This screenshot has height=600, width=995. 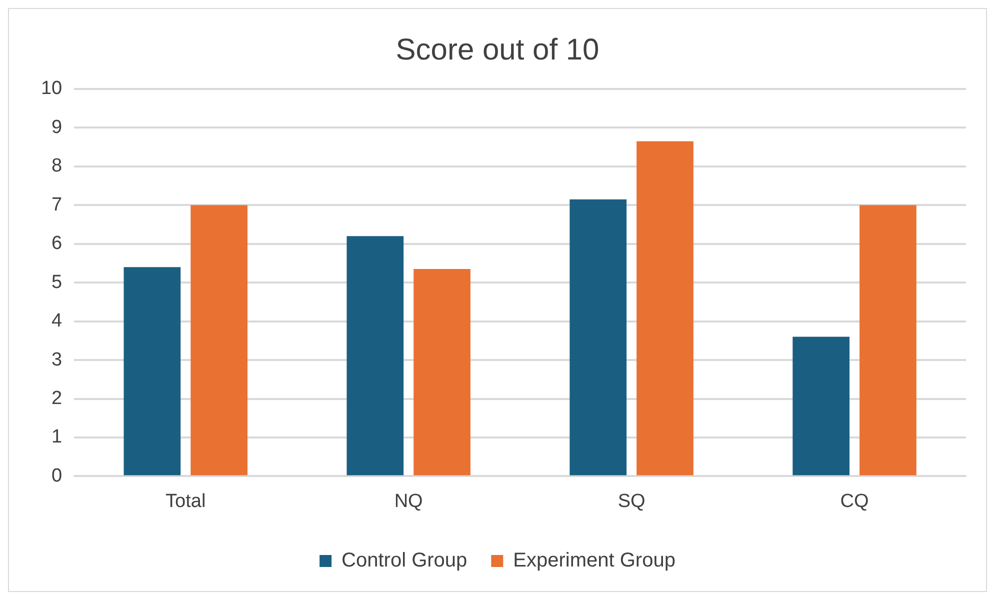 I want to click on y-tick-label: 10, so click(x=51, y=89).